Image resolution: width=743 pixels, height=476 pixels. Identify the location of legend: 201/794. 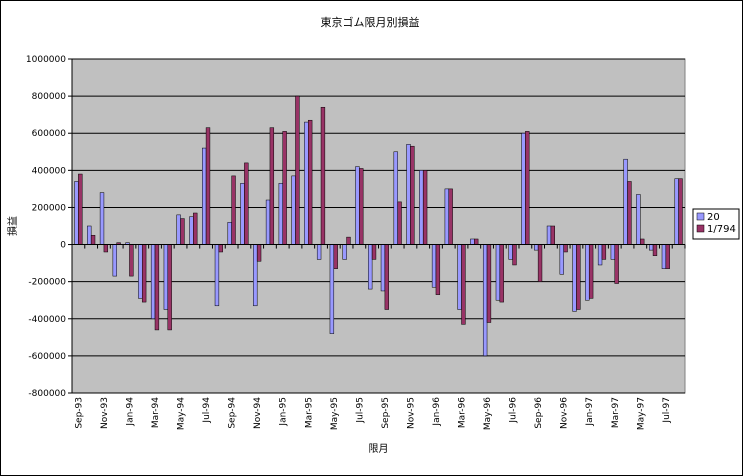
(716, 224).